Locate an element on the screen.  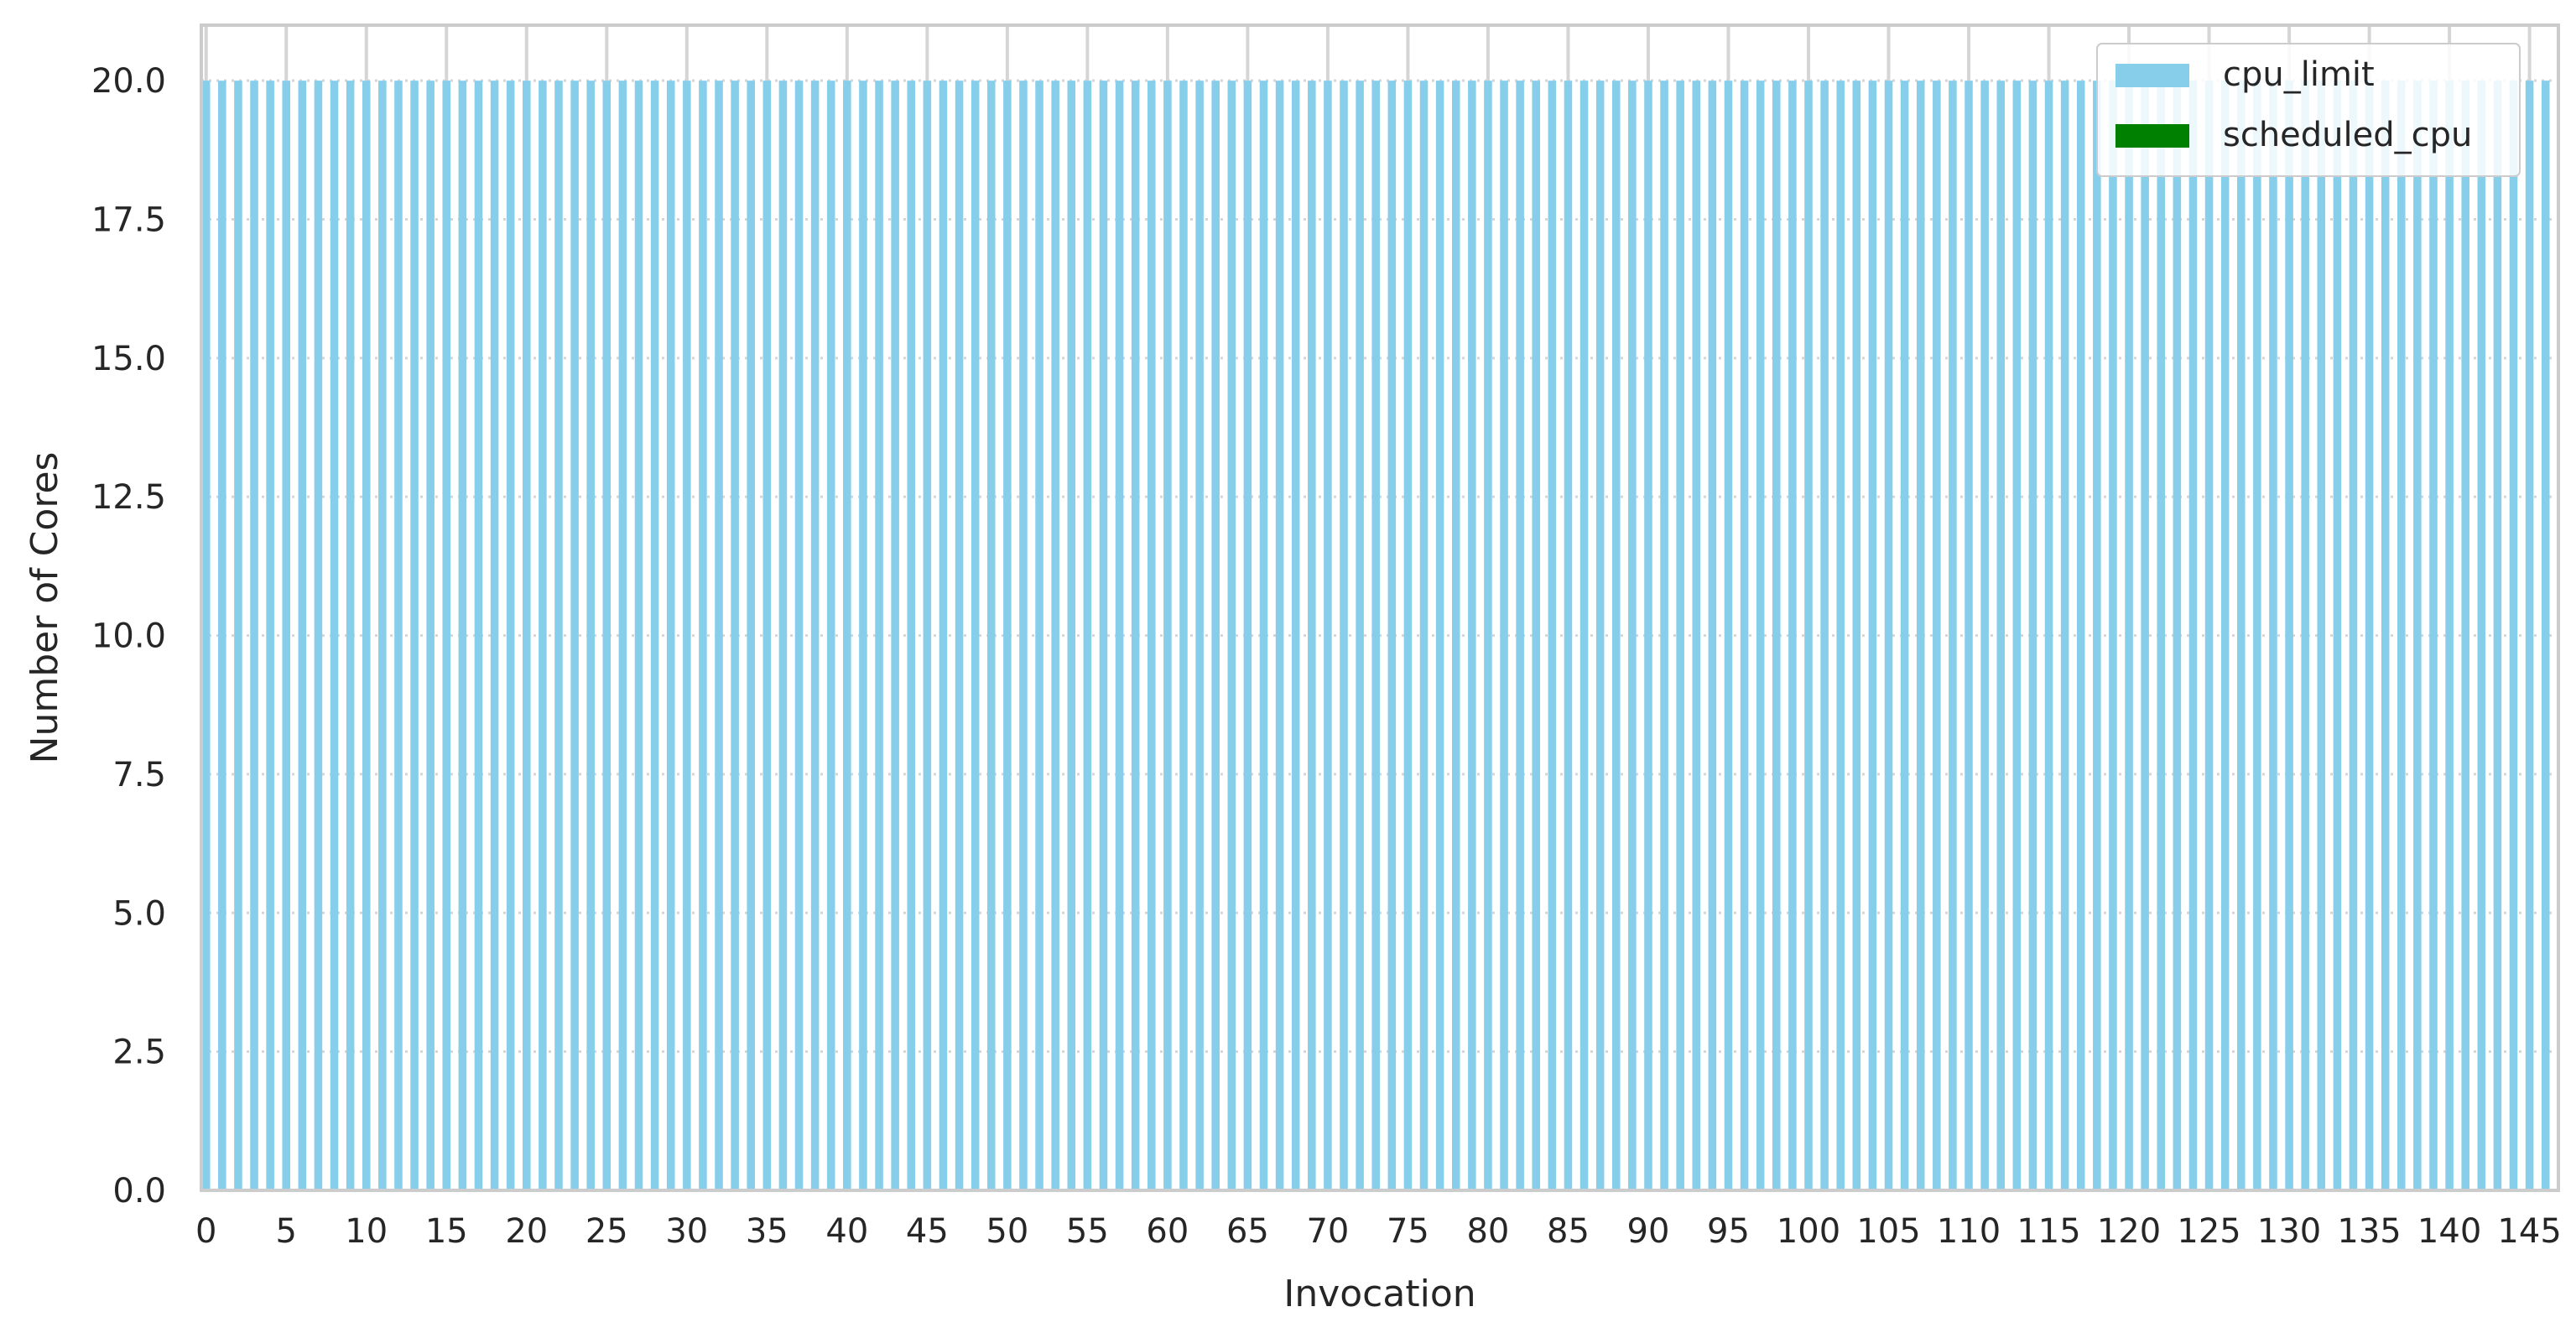
x-tick-label: 120 is located at coordinates (2129, 1231).